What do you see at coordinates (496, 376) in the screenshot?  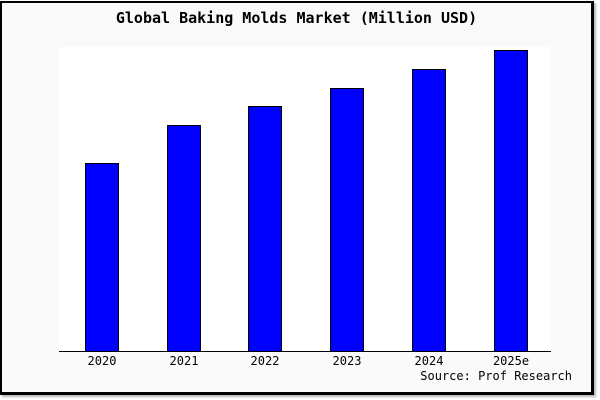 I see `source-credit: Source: Prof Research` at bounding box center [496, 376].